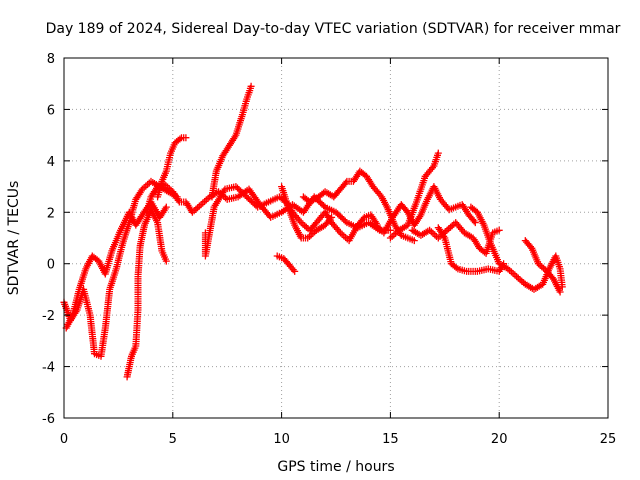 This screenshot has height=480, width=640. Describe the element at coordinates (48, 368) in the screenshot. I see `y-tick-label: -4` at that location.